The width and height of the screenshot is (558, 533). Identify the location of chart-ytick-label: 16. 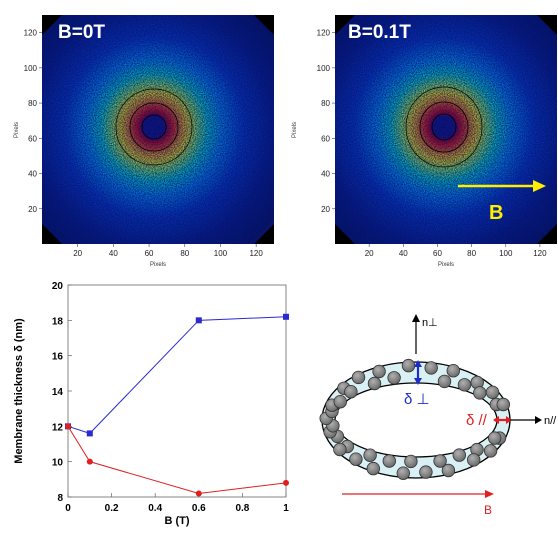
(58, 357).